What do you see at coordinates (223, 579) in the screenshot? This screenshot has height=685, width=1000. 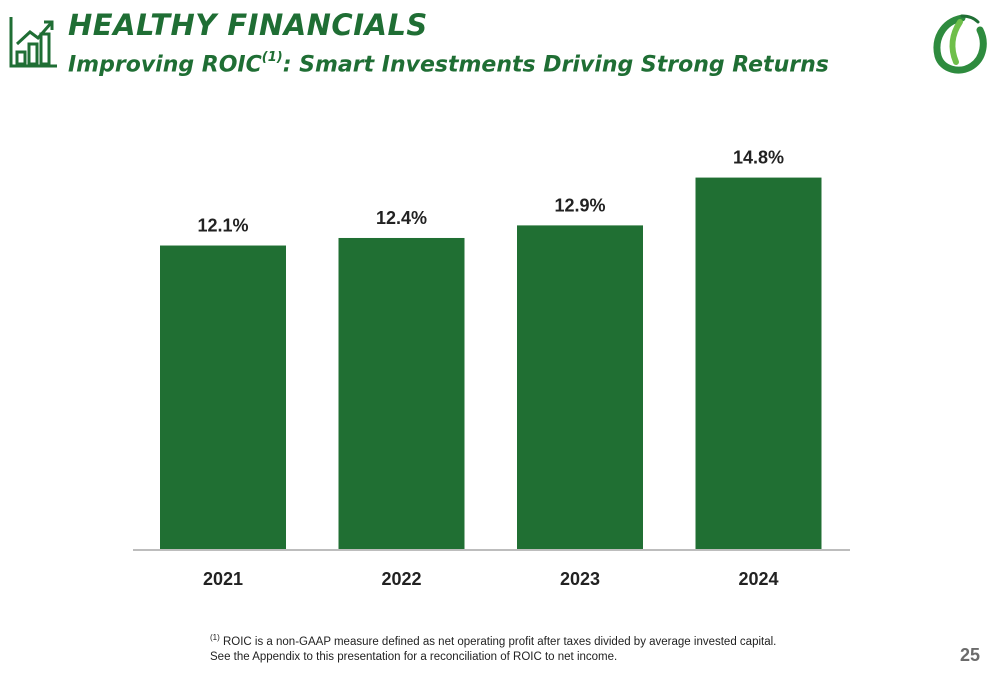 I see `x-tick-label-2021: 2021` at bounding box center [223, 579].